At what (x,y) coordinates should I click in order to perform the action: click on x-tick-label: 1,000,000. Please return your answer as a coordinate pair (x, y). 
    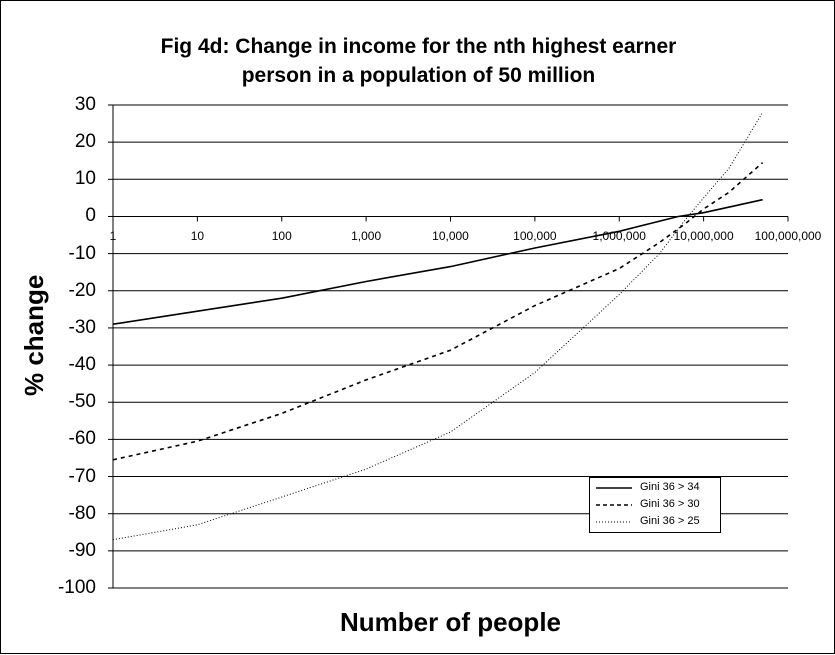
    Looking at the image, I should click on (619, 236).